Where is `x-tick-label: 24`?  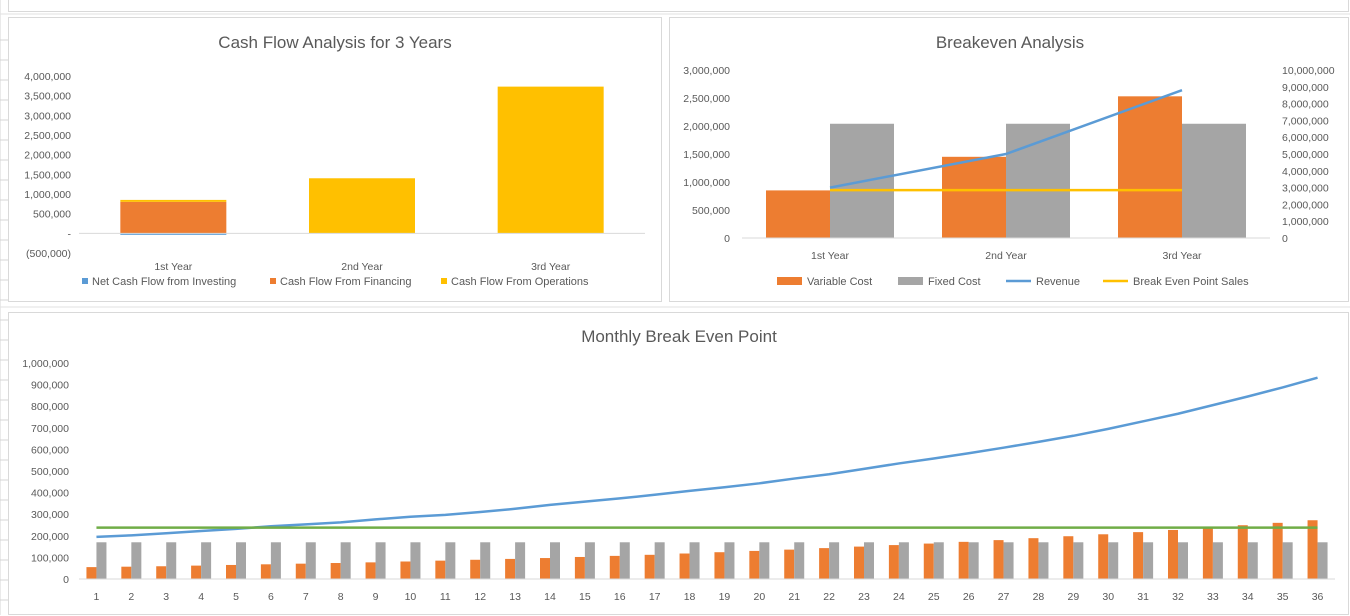 x-tick-label: 24 is located at coordinates (899, 597).